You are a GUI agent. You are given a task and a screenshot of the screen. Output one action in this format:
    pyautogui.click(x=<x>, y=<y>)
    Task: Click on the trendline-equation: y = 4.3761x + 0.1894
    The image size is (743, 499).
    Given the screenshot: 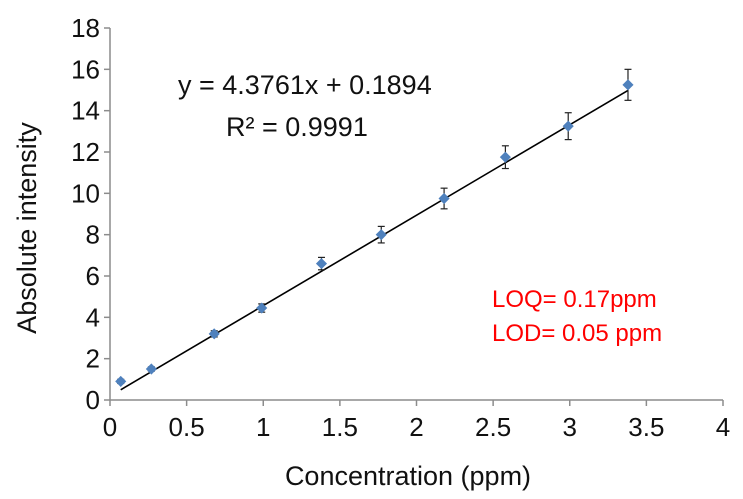 What is the action you would take?
    pyautogui.click(x=305, y=85)
    